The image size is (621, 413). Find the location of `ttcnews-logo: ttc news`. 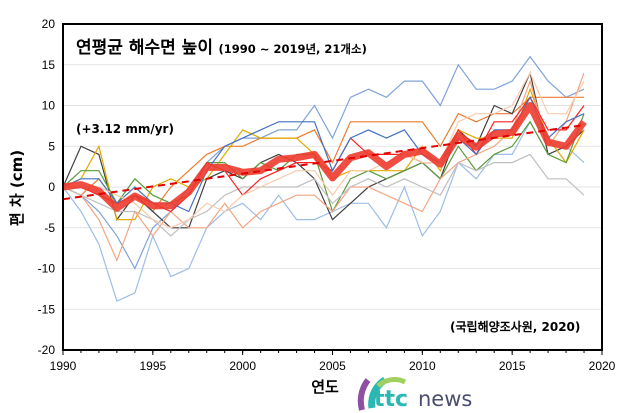

ttcnews-logo: ttc news is located at coordinates (414, 394).